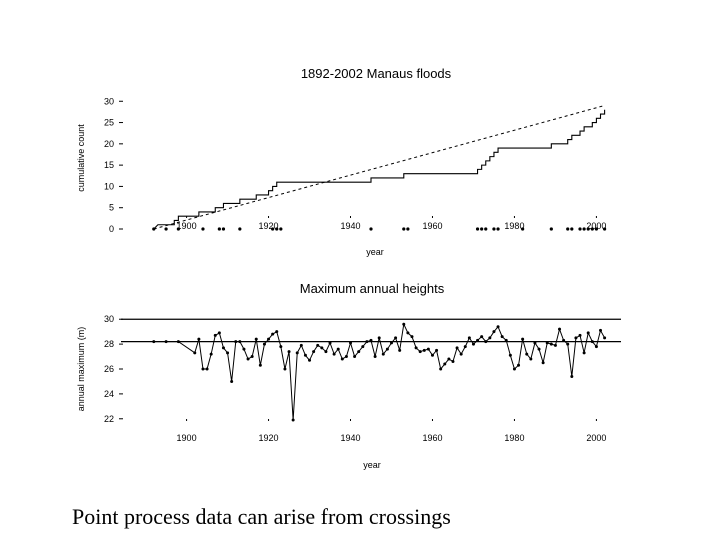 This screenshot has height=540, width=720. I want to click on chart-title: 1892-2002 Manaus floods, so click(376, 73).